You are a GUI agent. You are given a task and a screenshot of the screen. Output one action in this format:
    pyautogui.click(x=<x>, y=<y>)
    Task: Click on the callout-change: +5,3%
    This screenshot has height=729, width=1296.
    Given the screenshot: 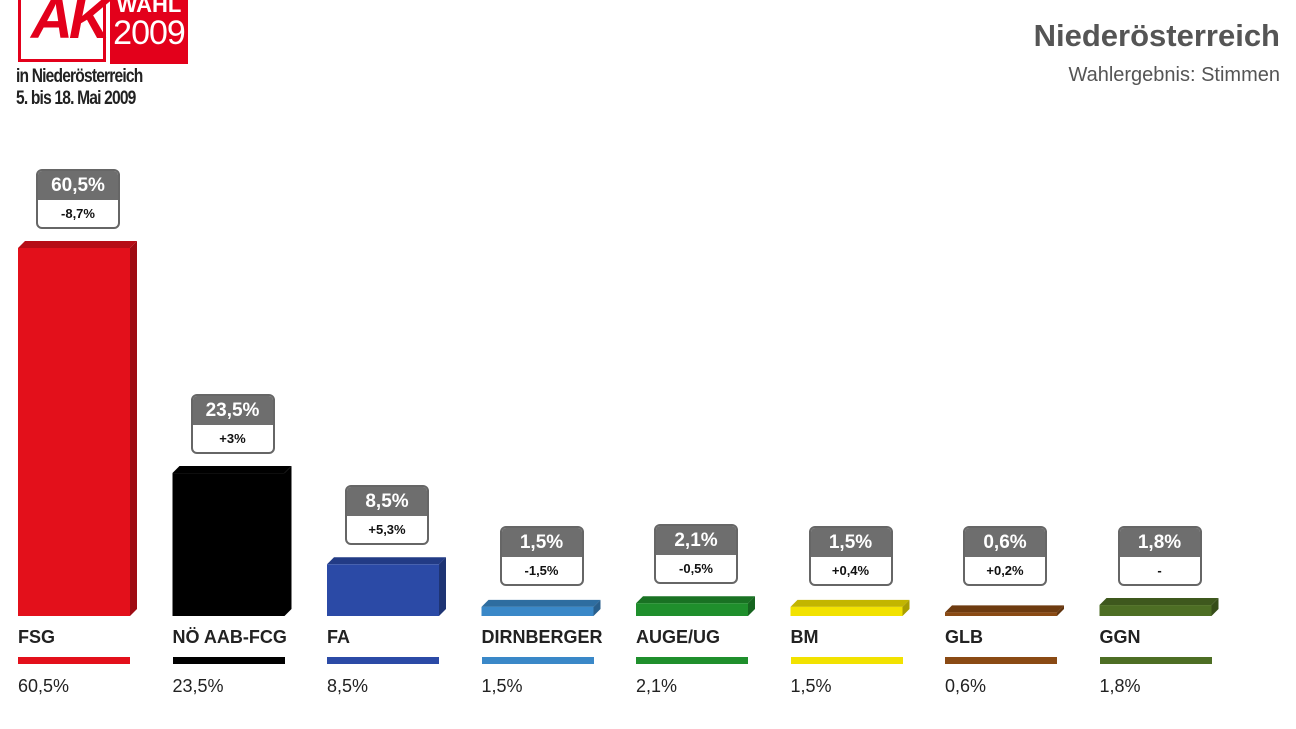 What is the action you would take?
    pyautogui.click(x=387, y=530)
    